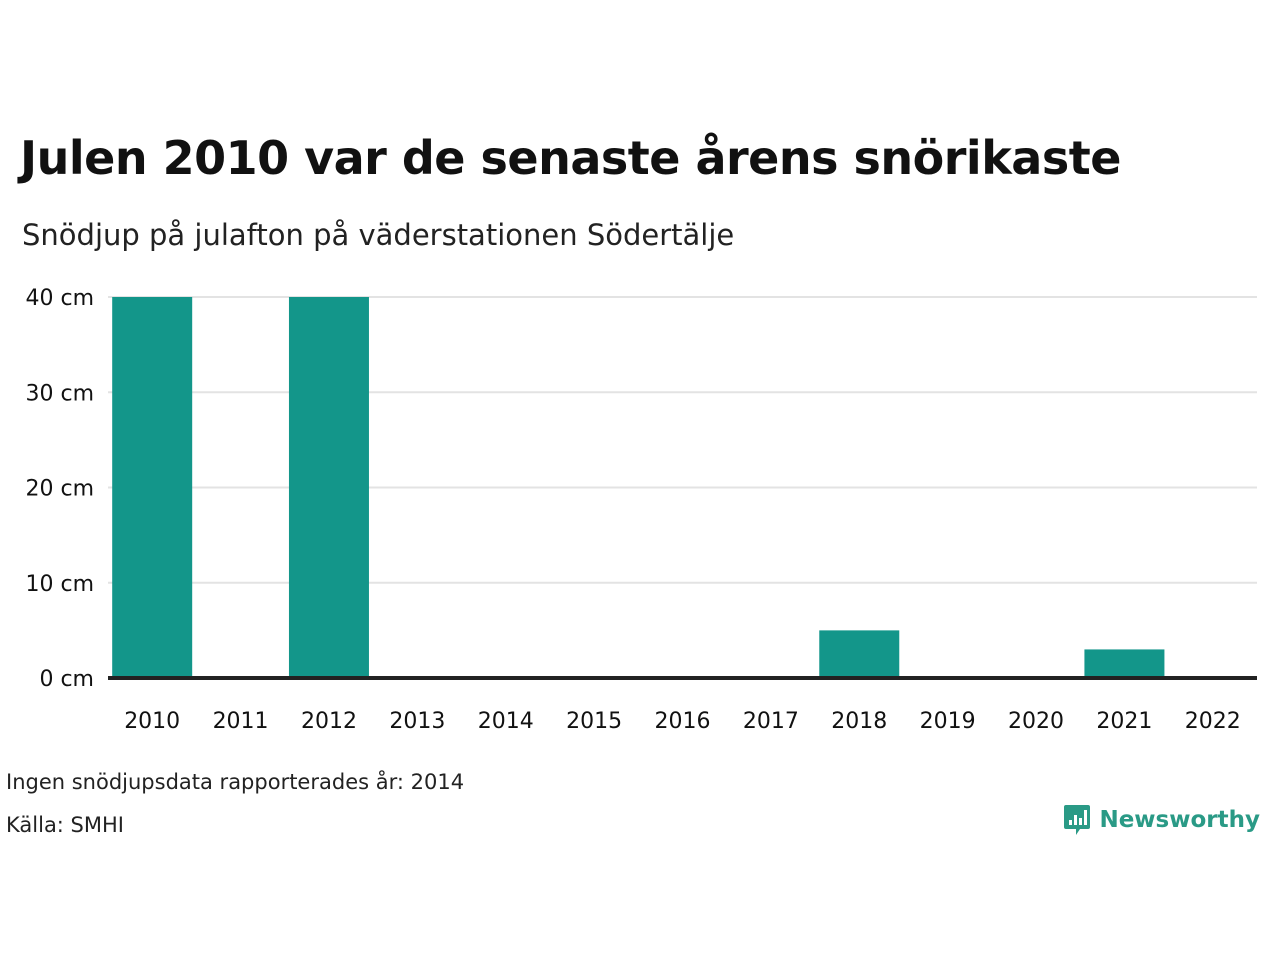 The width and height of the screenshot is (1280, 960). I want to click on x-tick-label: 2013, so click(417, 721).